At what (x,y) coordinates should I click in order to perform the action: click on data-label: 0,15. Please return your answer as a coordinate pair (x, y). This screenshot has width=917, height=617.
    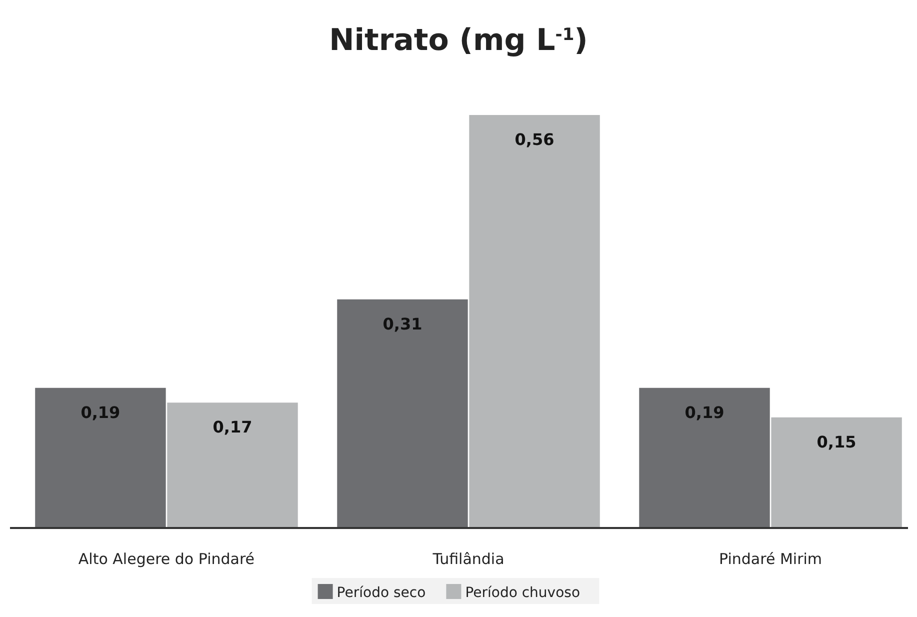
    Looking at the image, I should click on (836, 442).